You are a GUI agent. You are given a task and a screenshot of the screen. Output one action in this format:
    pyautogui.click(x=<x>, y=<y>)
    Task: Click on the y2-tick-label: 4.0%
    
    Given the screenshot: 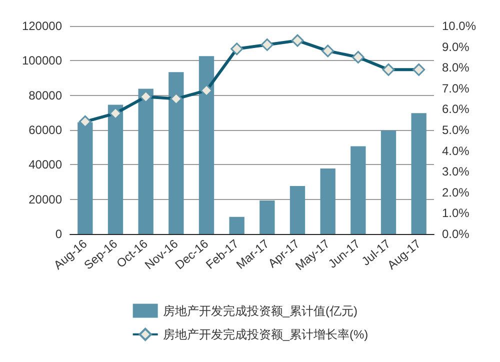 What is the action you would take?
    pyautogui.click(x=456, y=151)
    